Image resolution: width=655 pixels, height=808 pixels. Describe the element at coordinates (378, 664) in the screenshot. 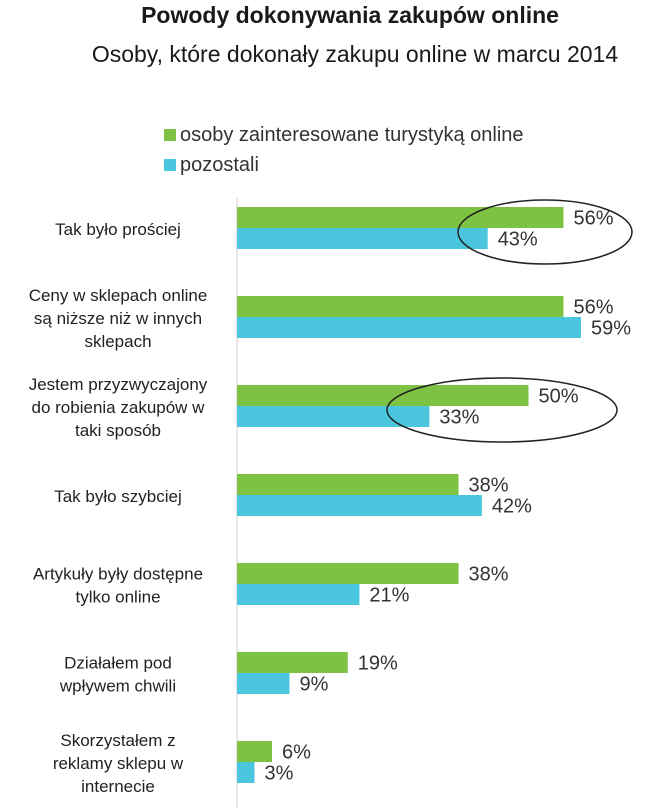

I see `data-label-series-1: 19%` at that location.